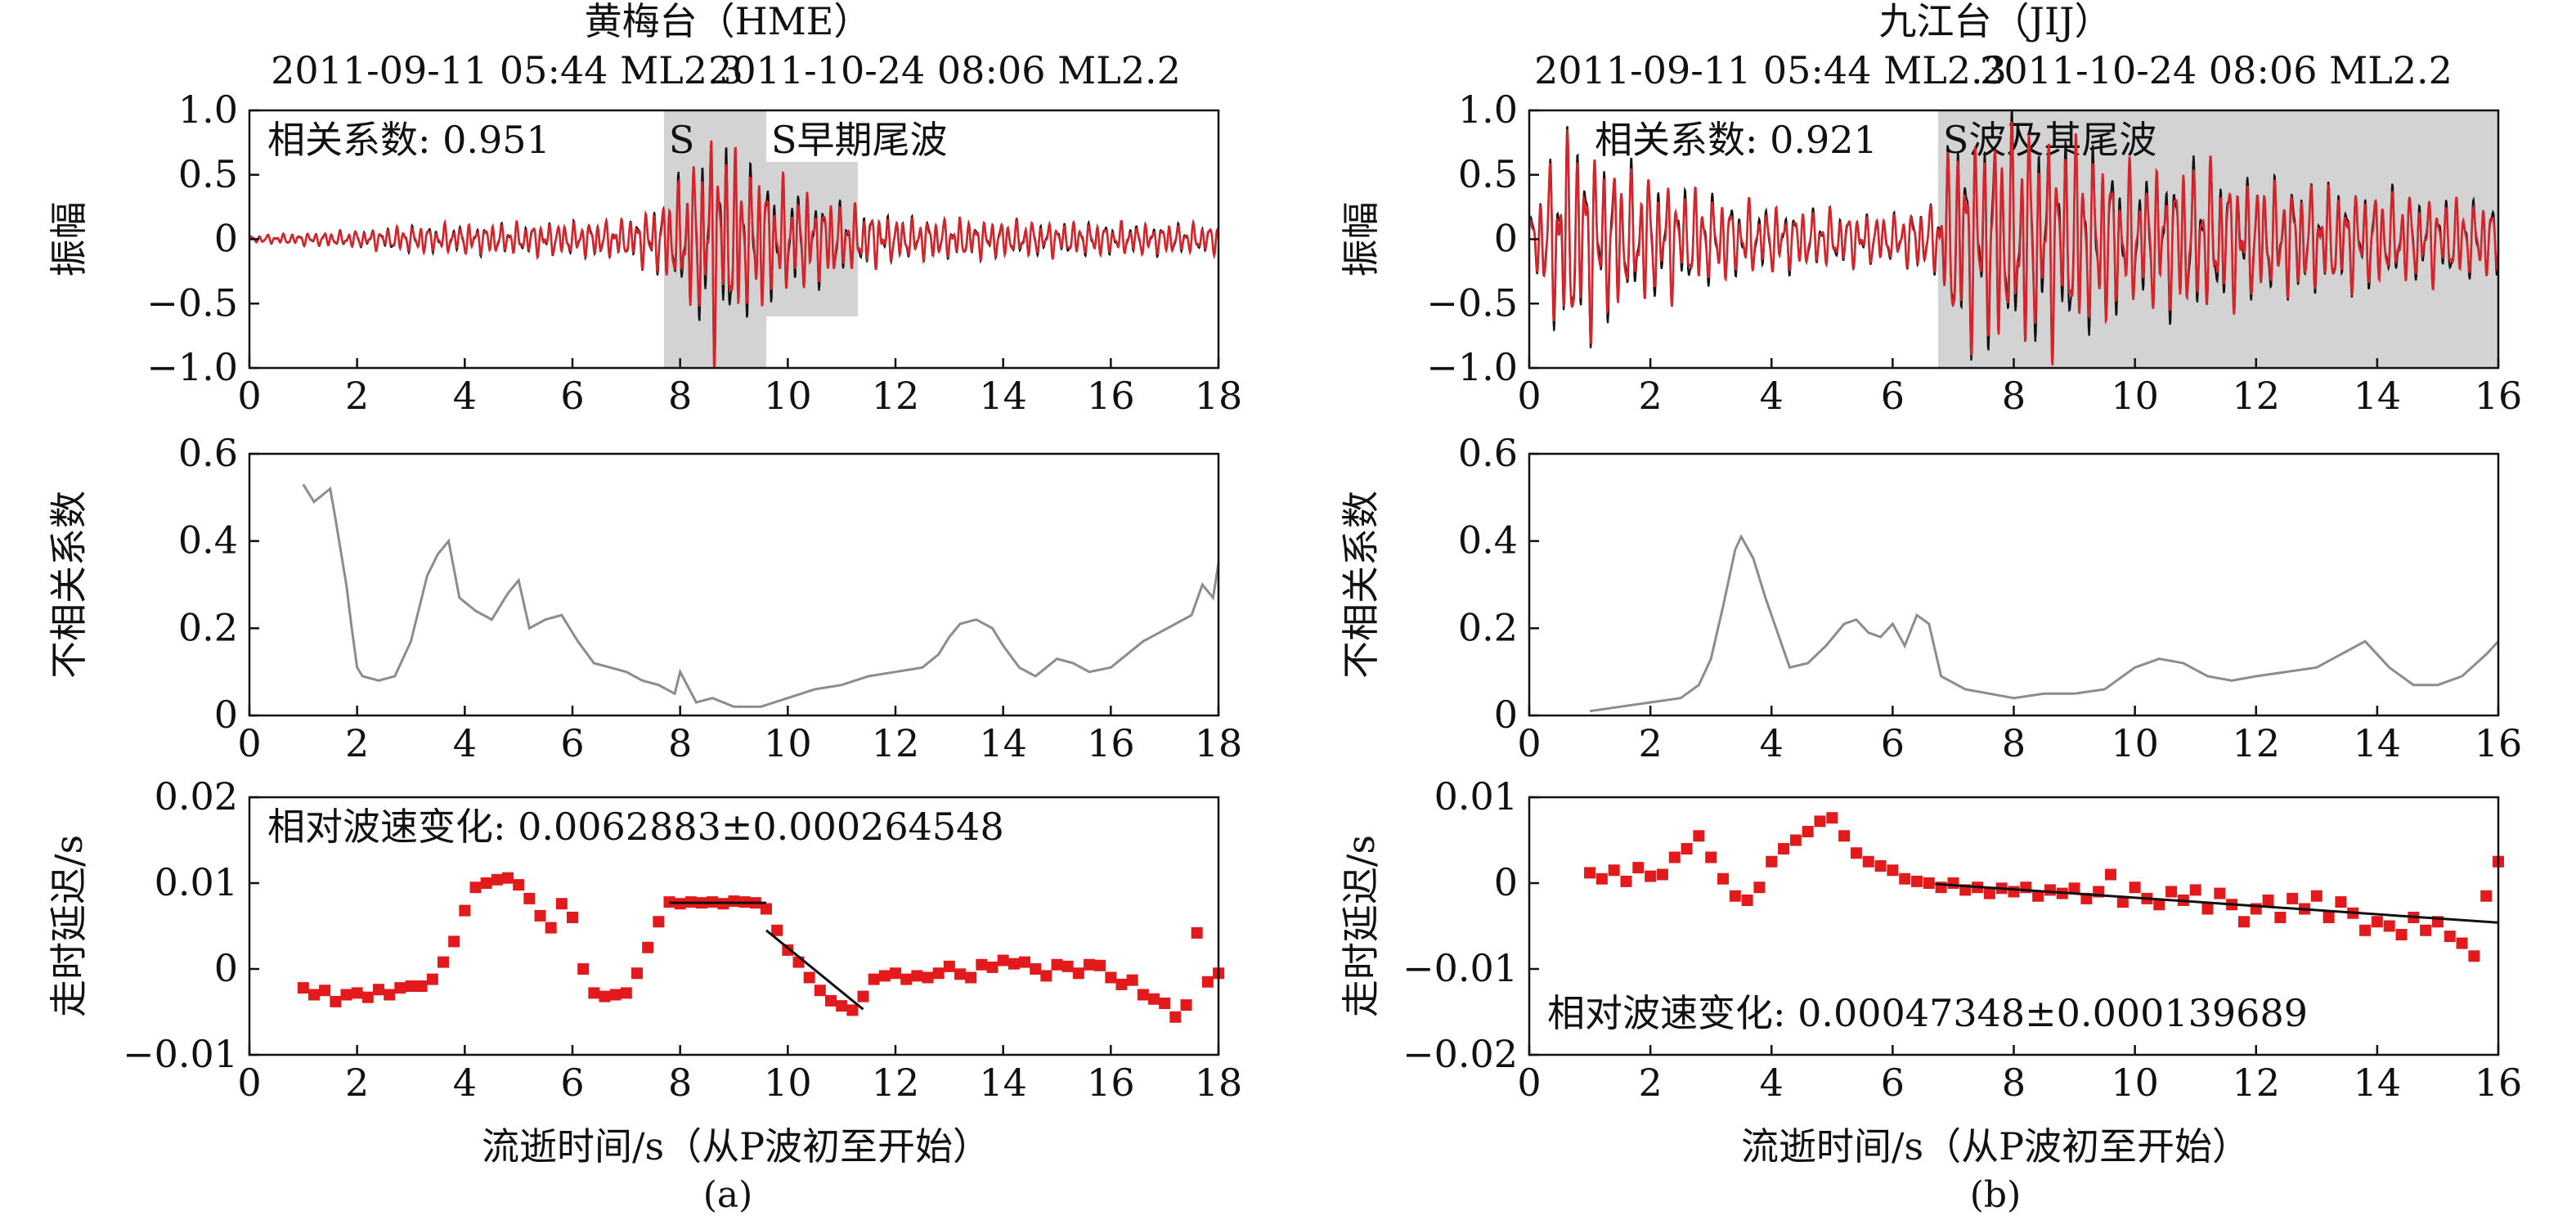 The width and height of the screenshot is (2576, 1220). I want to click on x-tick-label: 18, so click(1219, 1083).